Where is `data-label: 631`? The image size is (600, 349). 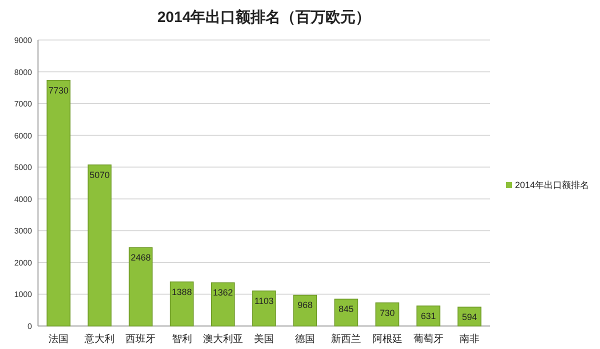 data-label: 631 is located at coordinates (428, 315).